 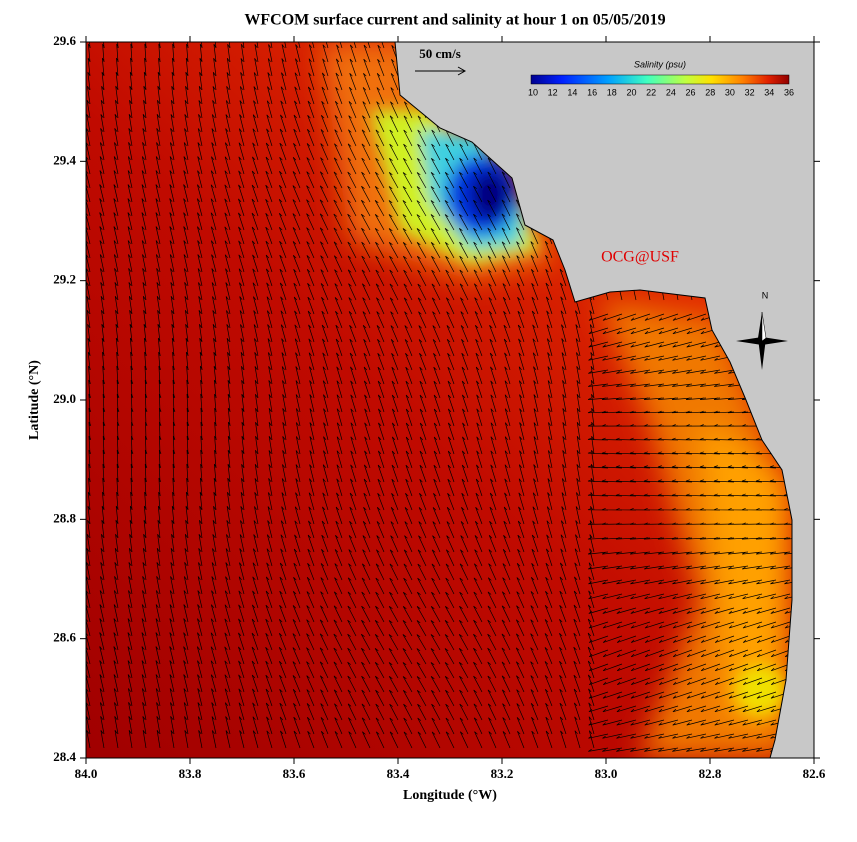 What do you see at coordinates (64, 517) in the screenshot?
I see `y-tick-label: 28.8` at bounding box center [64, 517].